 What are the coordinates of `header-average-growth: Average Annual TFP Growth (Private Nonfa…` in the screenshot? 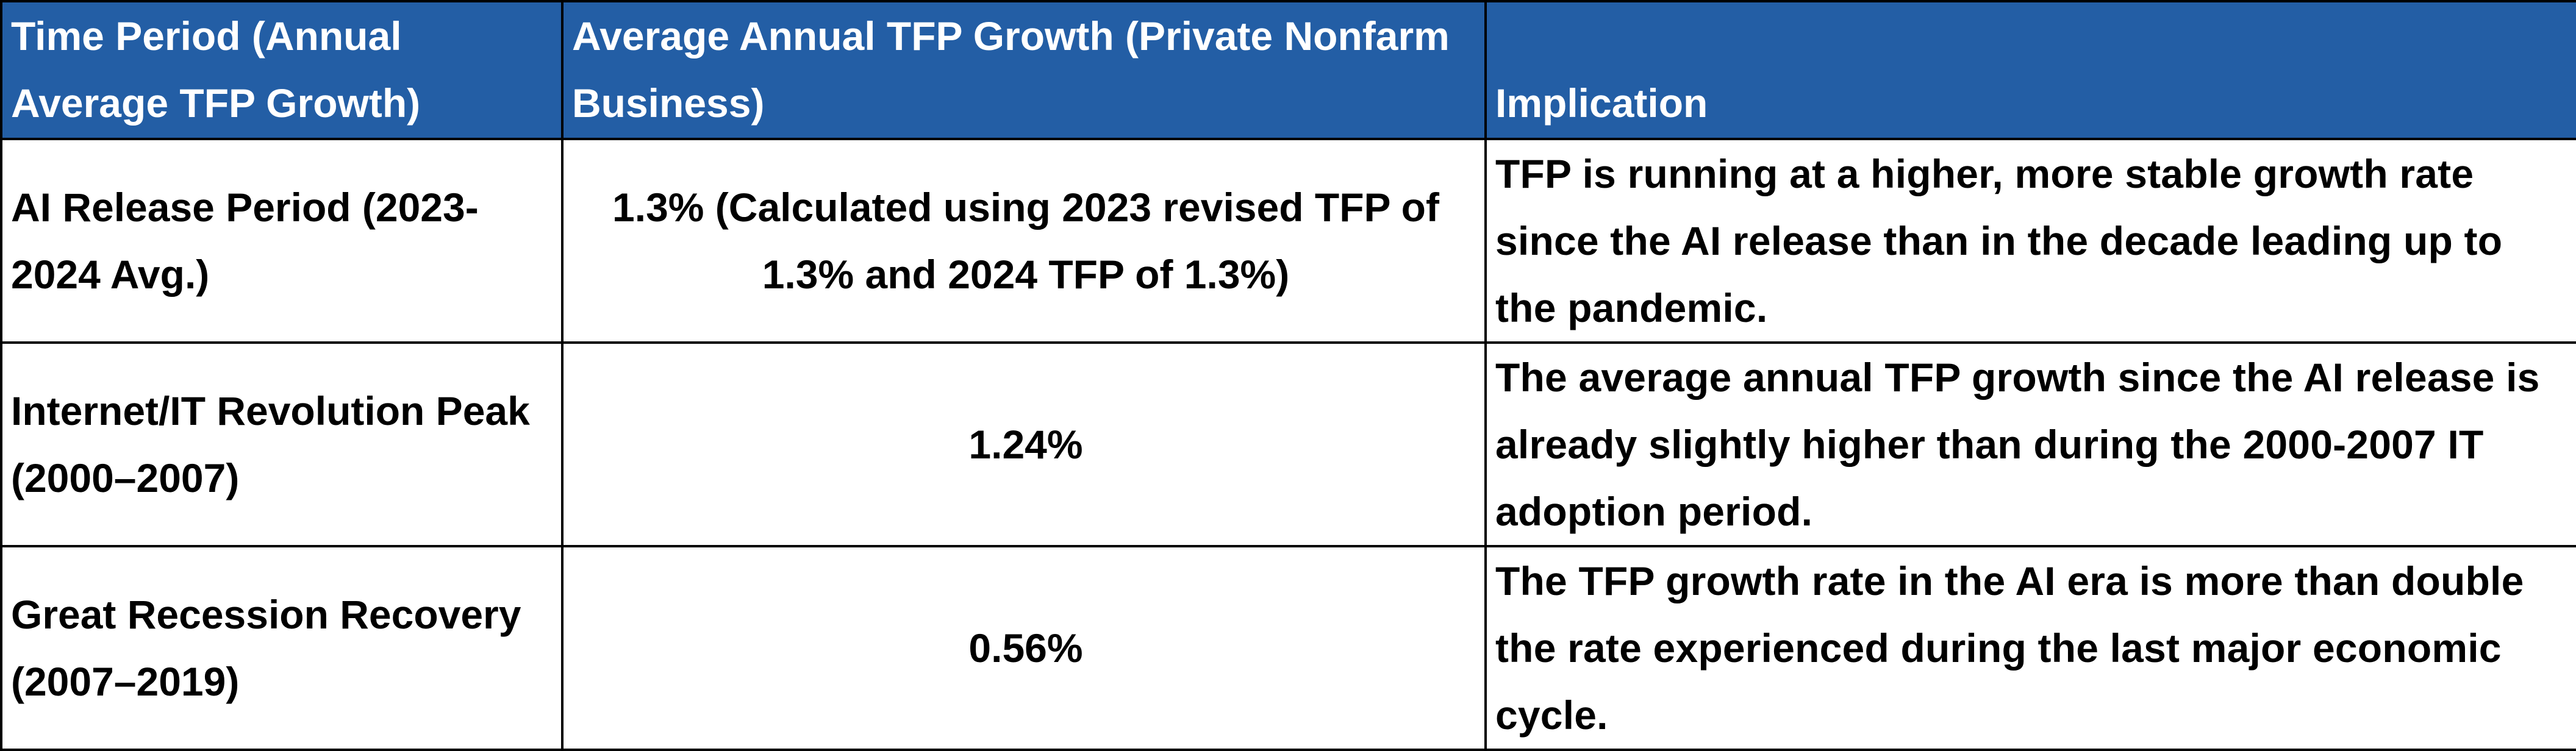 It's located at (1024, 70).